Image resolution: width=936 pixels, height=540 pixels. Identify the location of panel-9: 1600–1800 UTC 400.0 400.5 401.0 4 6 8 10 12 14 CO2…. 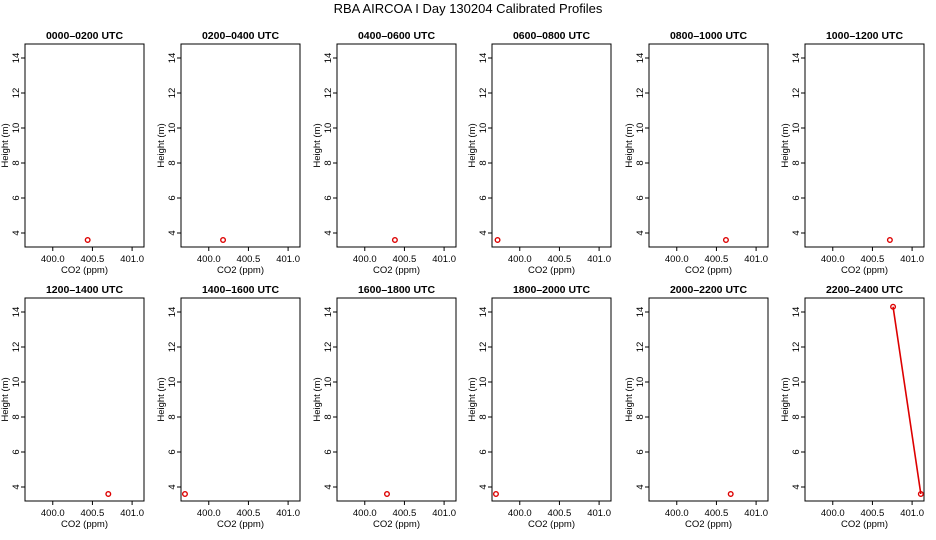
(384, 407).